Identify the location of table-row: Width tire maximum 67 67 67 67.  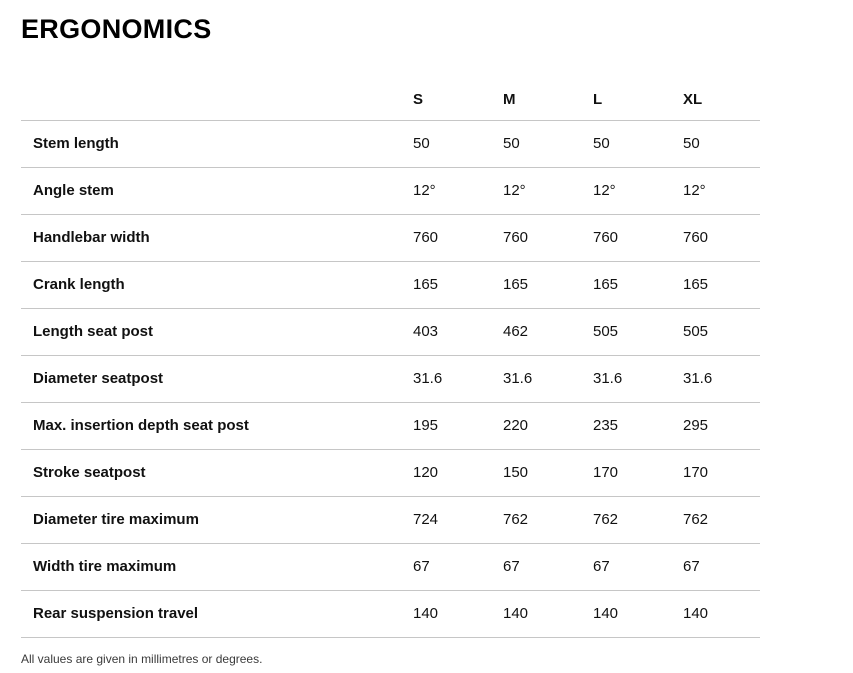
(390, 566).